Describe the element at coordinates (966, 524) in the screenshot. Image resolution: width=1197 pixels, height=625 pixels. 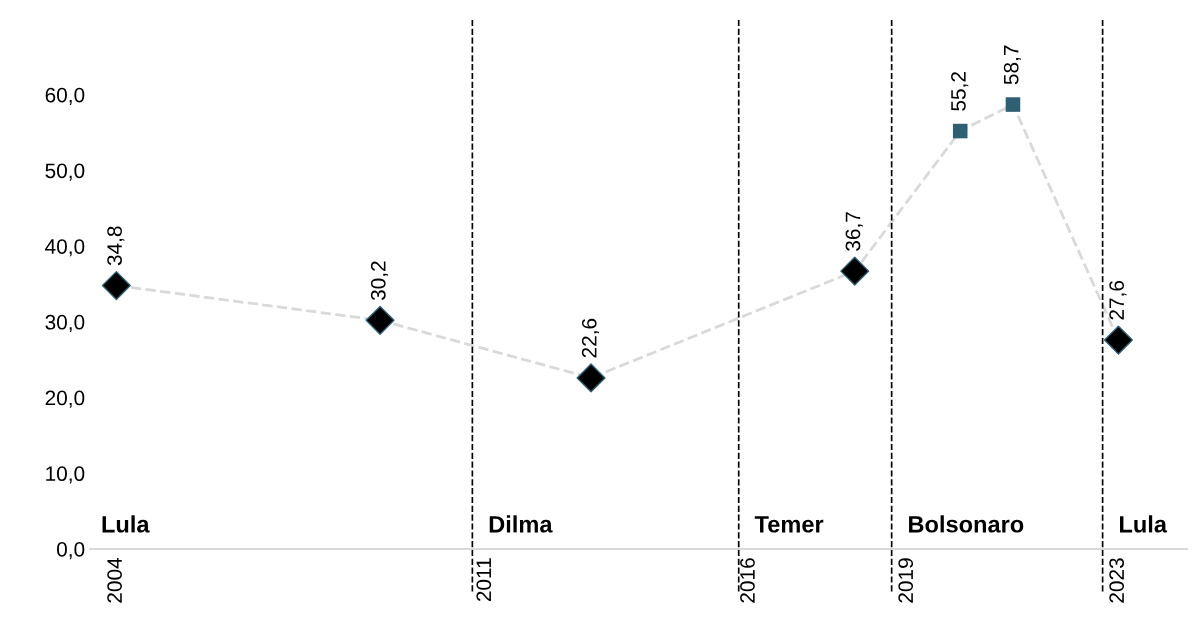
I see `ref-line-label: Bolsonaro` at that location.